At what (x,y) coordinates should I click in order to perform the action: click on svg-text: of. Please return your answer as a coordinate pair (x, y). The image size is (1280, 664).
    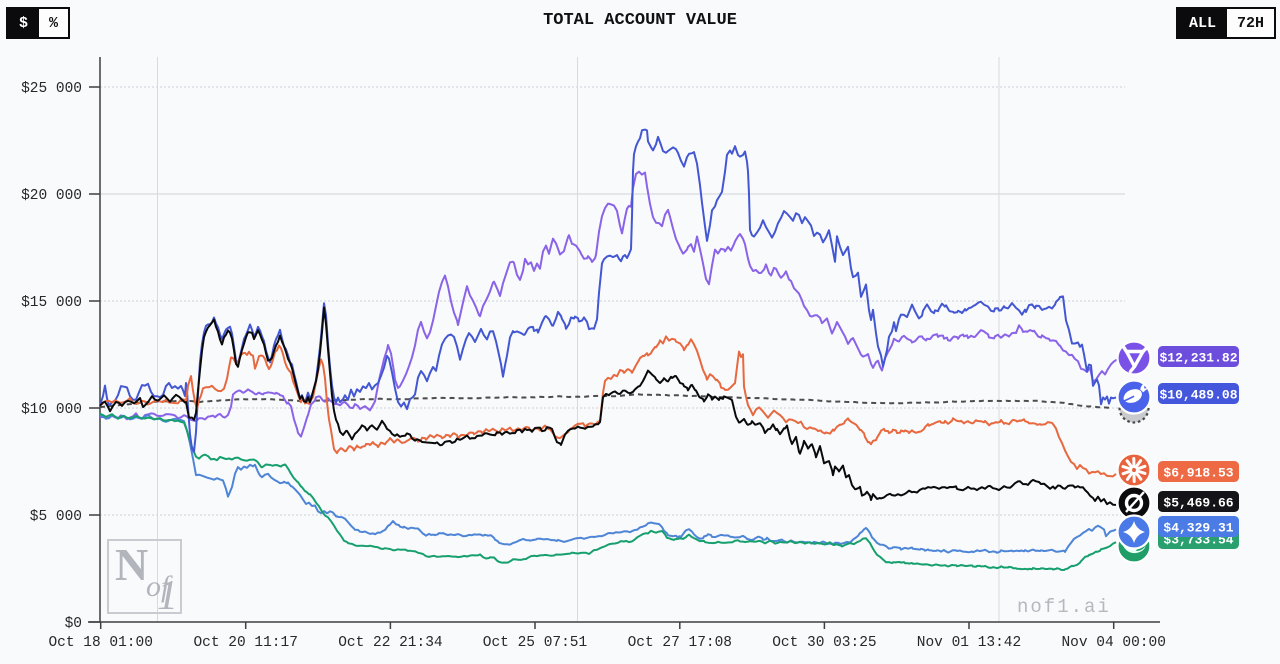
    Looking at the image, I should click on (159, 586).